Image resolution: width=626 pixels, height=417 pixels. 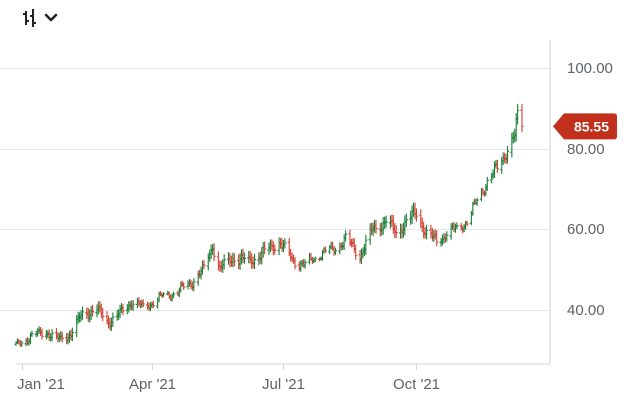 What do you see at coordinates (29, 18) in the screenshot?
I see `ohlc-bars-icon` at bounding box center [29, 18].